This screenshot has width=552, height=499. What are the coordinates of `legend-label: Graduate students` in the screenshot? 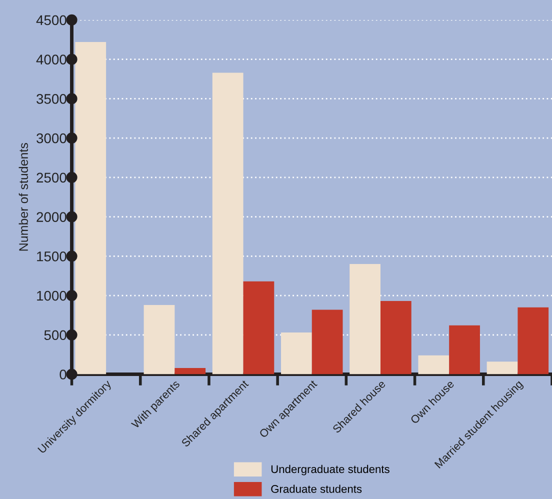 It's located at (316, 488).